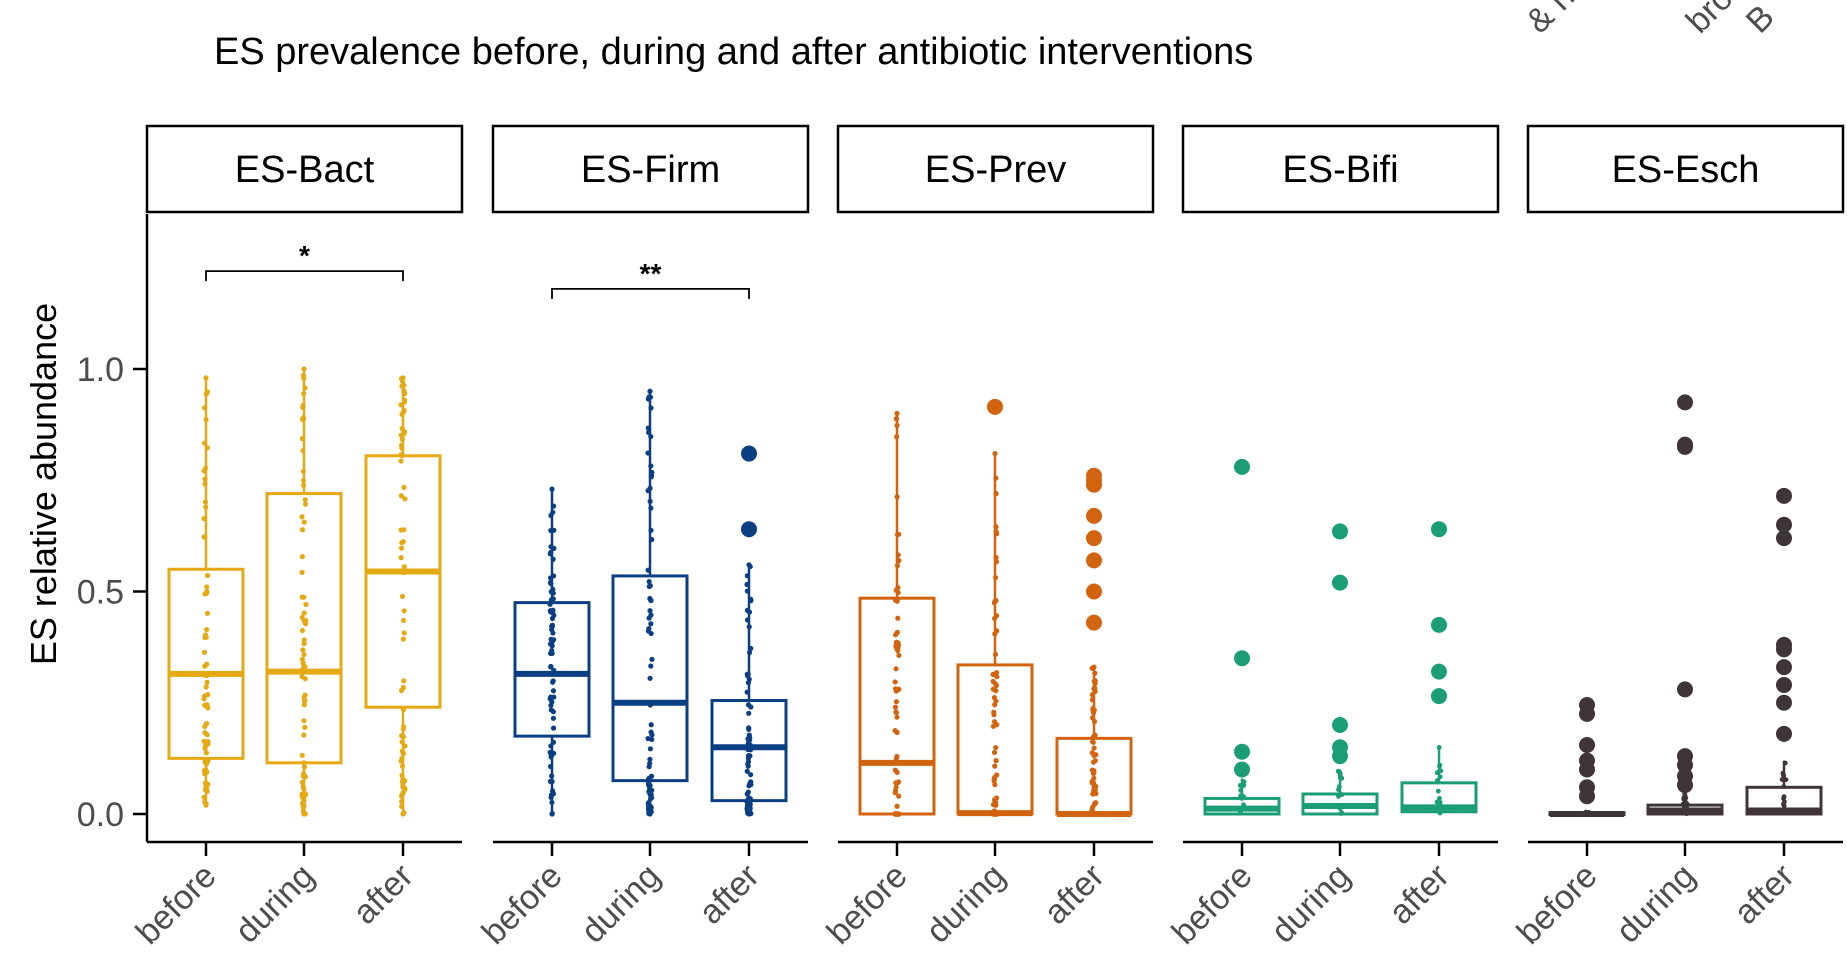  What do you see at coordinates (1686, 170) in the screenshot?
I see `facet-strip-label: ES-Esch` at bounding box center [1686, 170].